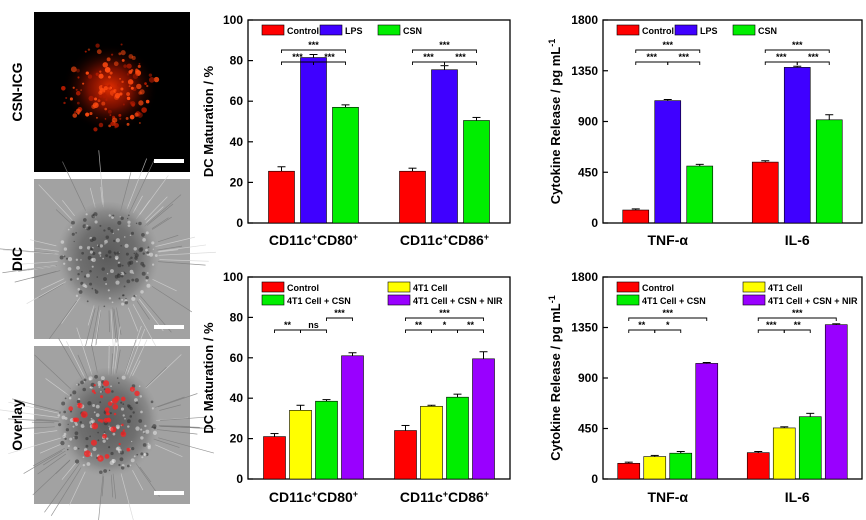  I want to click on y-tick-label: 450, so click(588, 172).